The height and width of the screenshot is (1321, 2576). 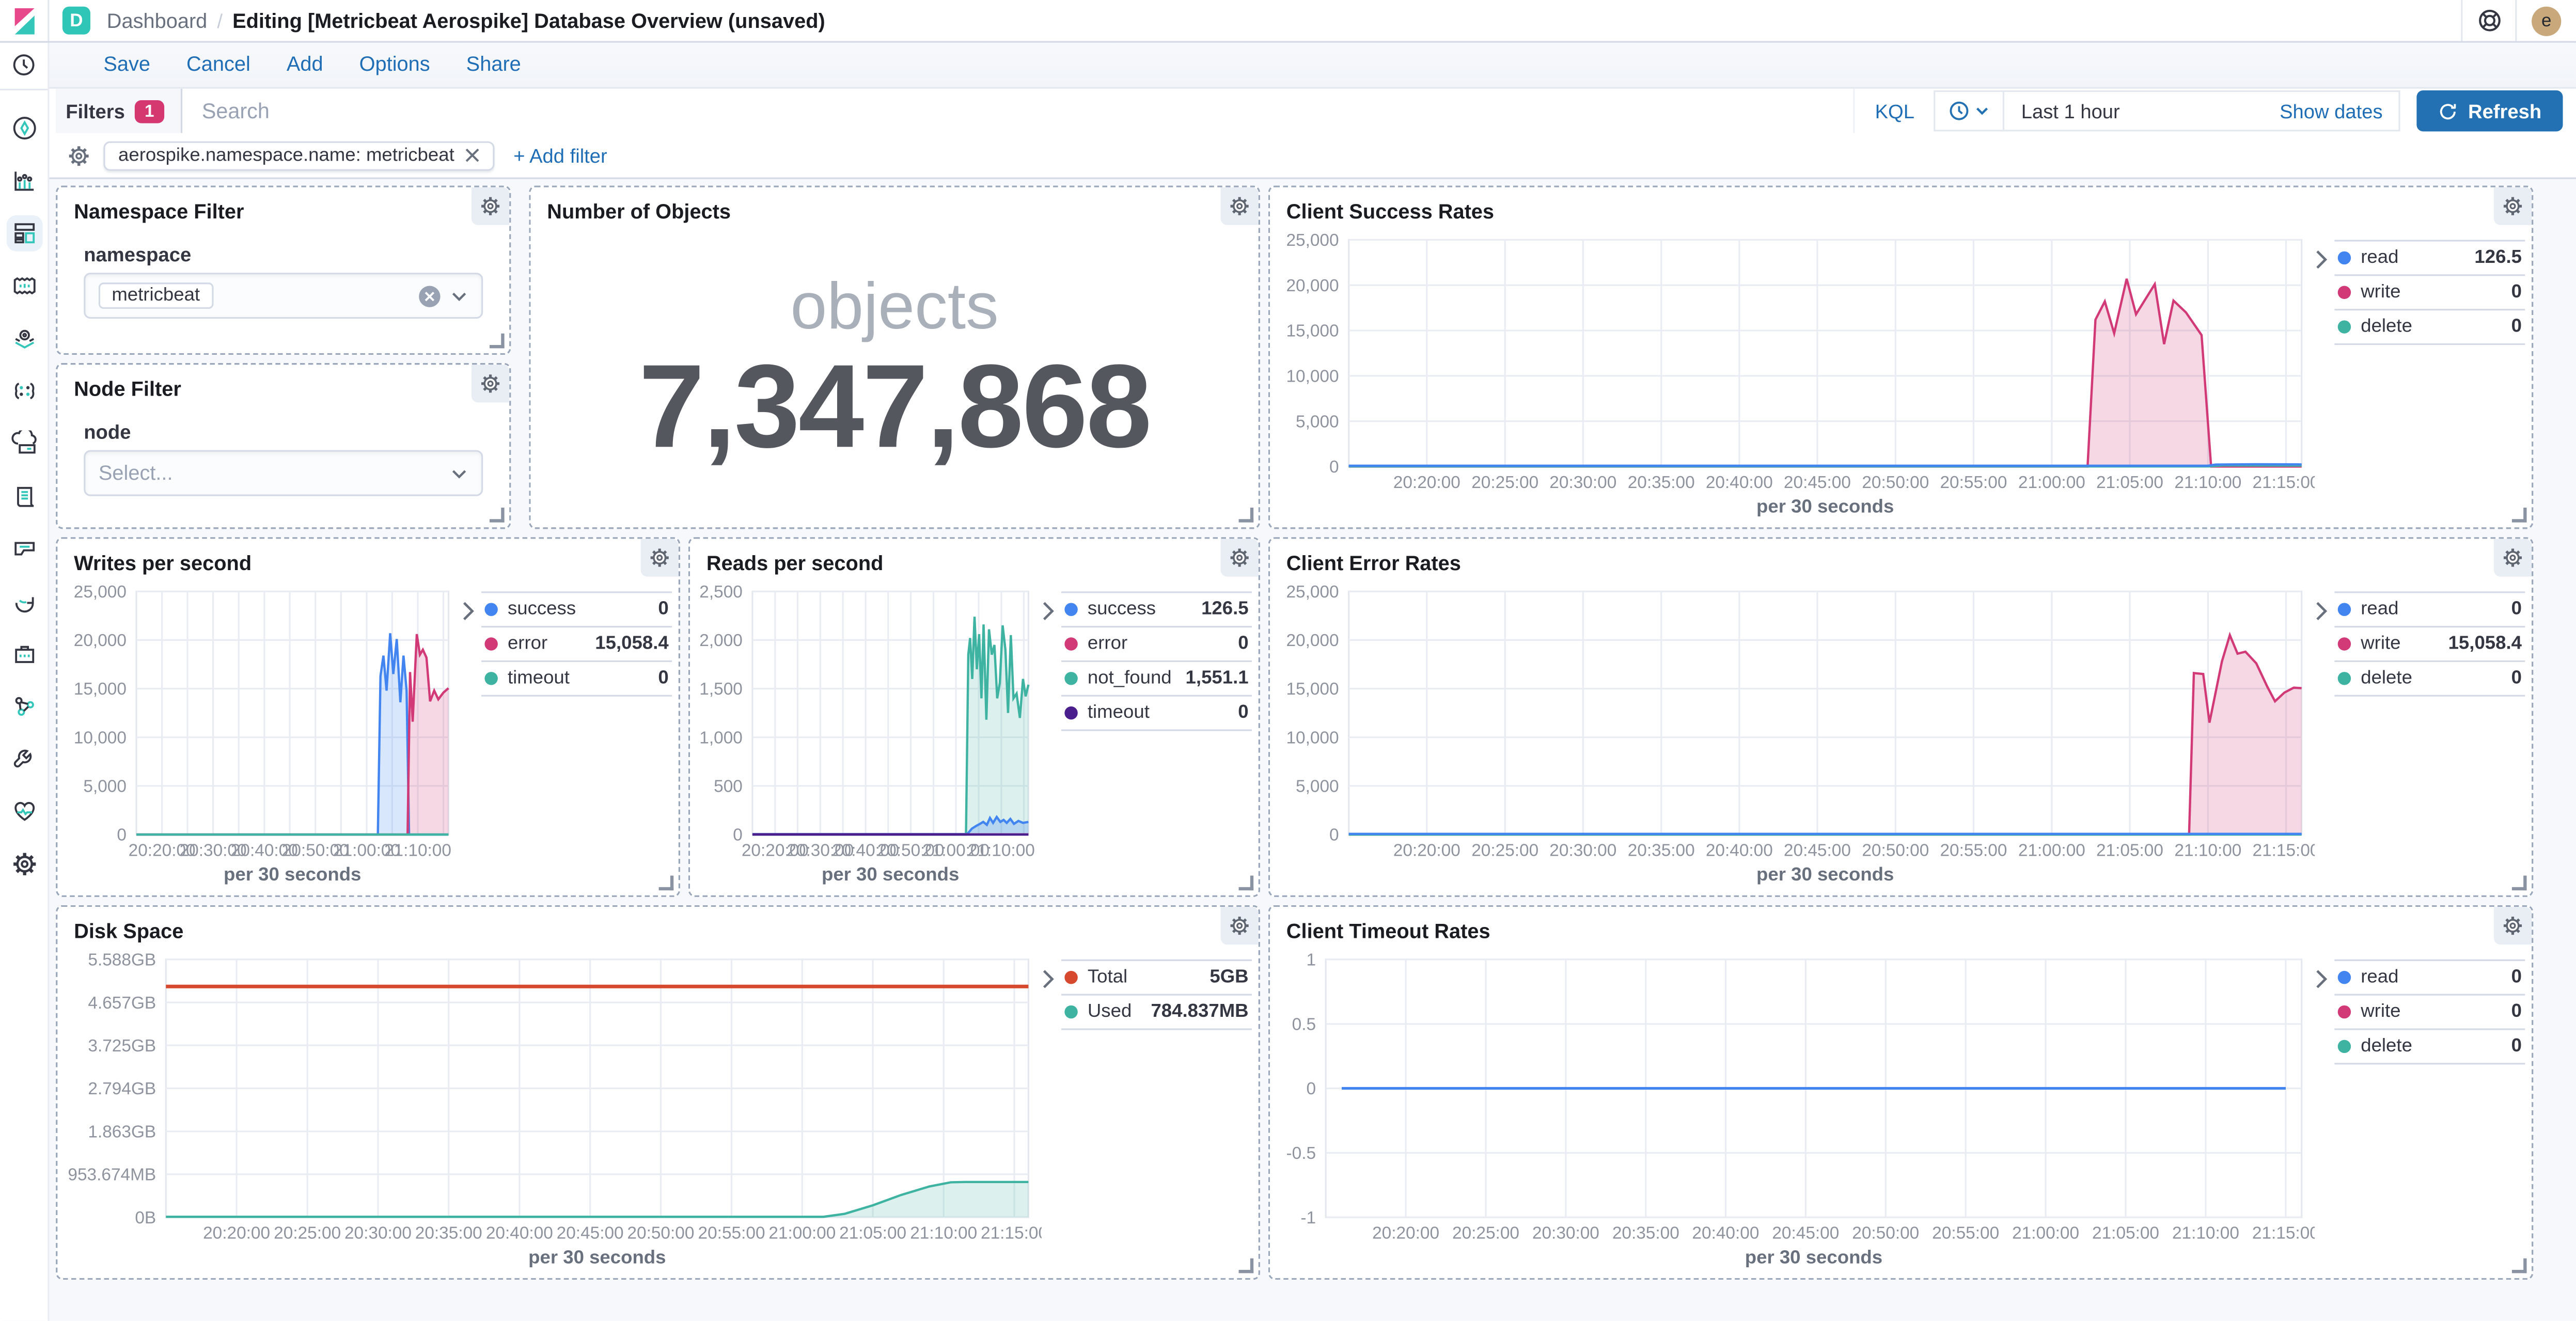 I want to click on sidebar-item-apm, so click(x=24, y=548).